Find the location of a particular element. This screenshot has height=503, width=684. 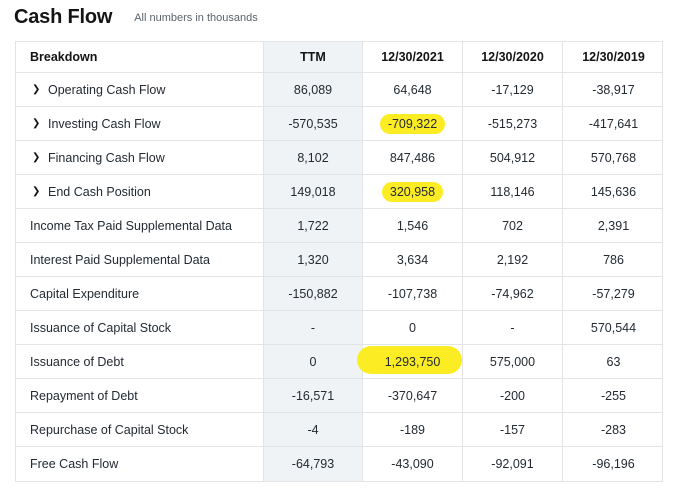

cell-value: 2,391 is located at coordinates (613, 225).